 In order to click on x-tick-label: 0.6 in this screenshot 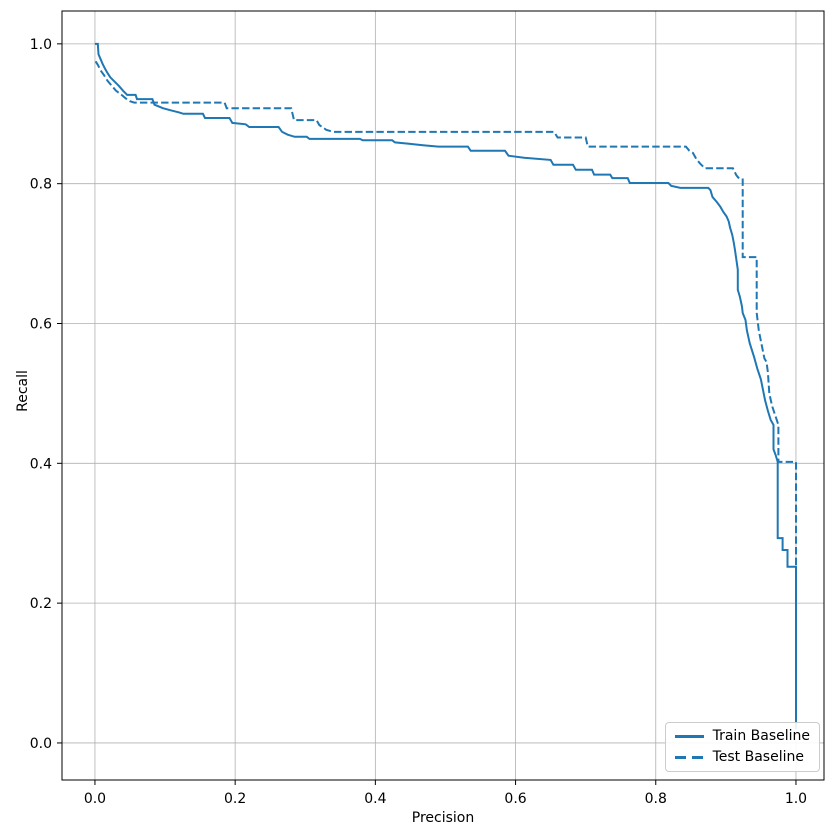, I will do `click(515, 799)`.